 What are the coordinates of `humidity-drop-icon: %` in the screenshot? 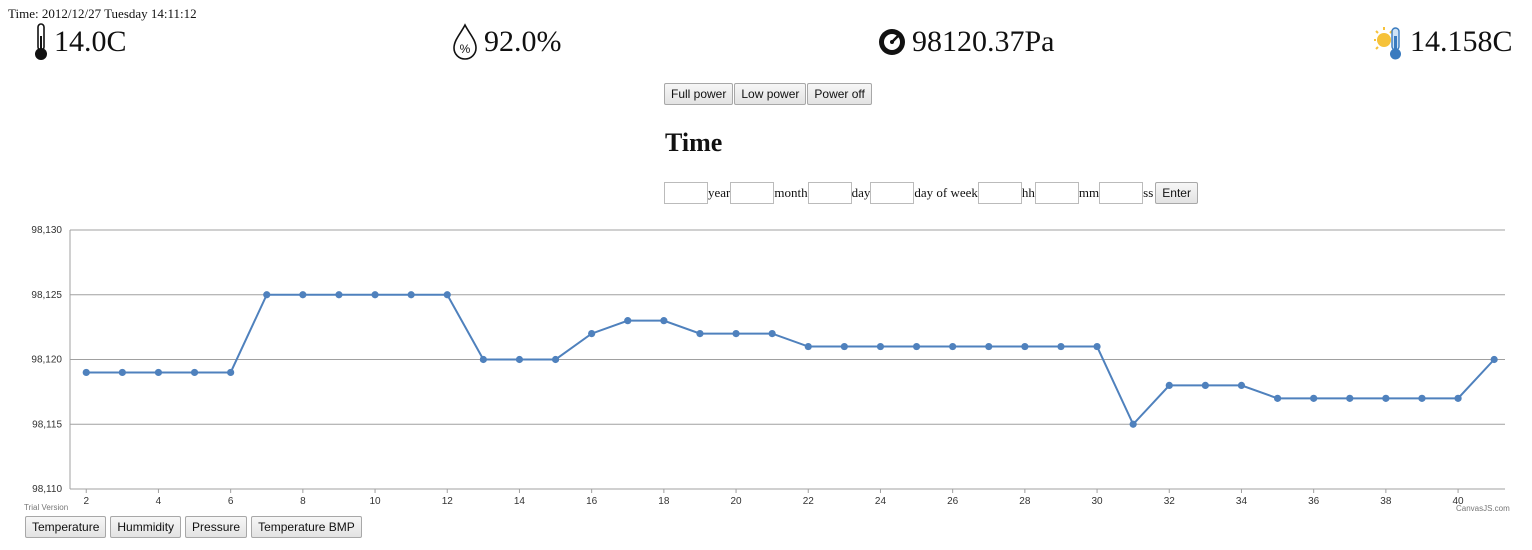 It's located at (465, 42).